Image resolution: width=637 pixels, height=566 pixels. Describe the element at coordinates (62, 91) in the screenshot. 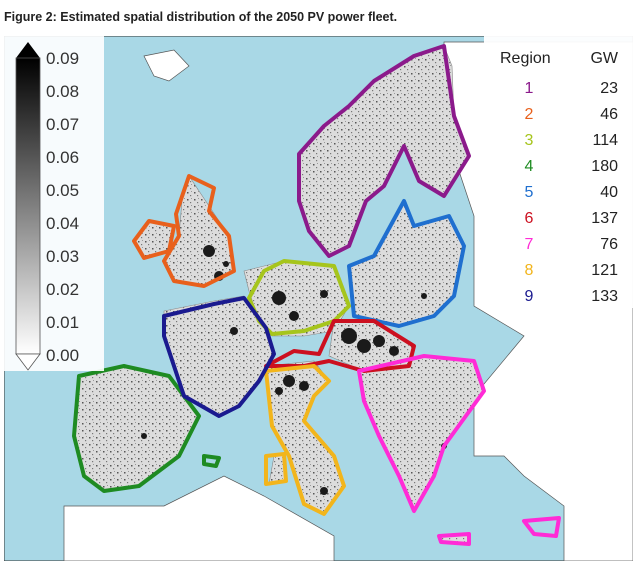

I see `colorbar-tick: 0.08` at that location.